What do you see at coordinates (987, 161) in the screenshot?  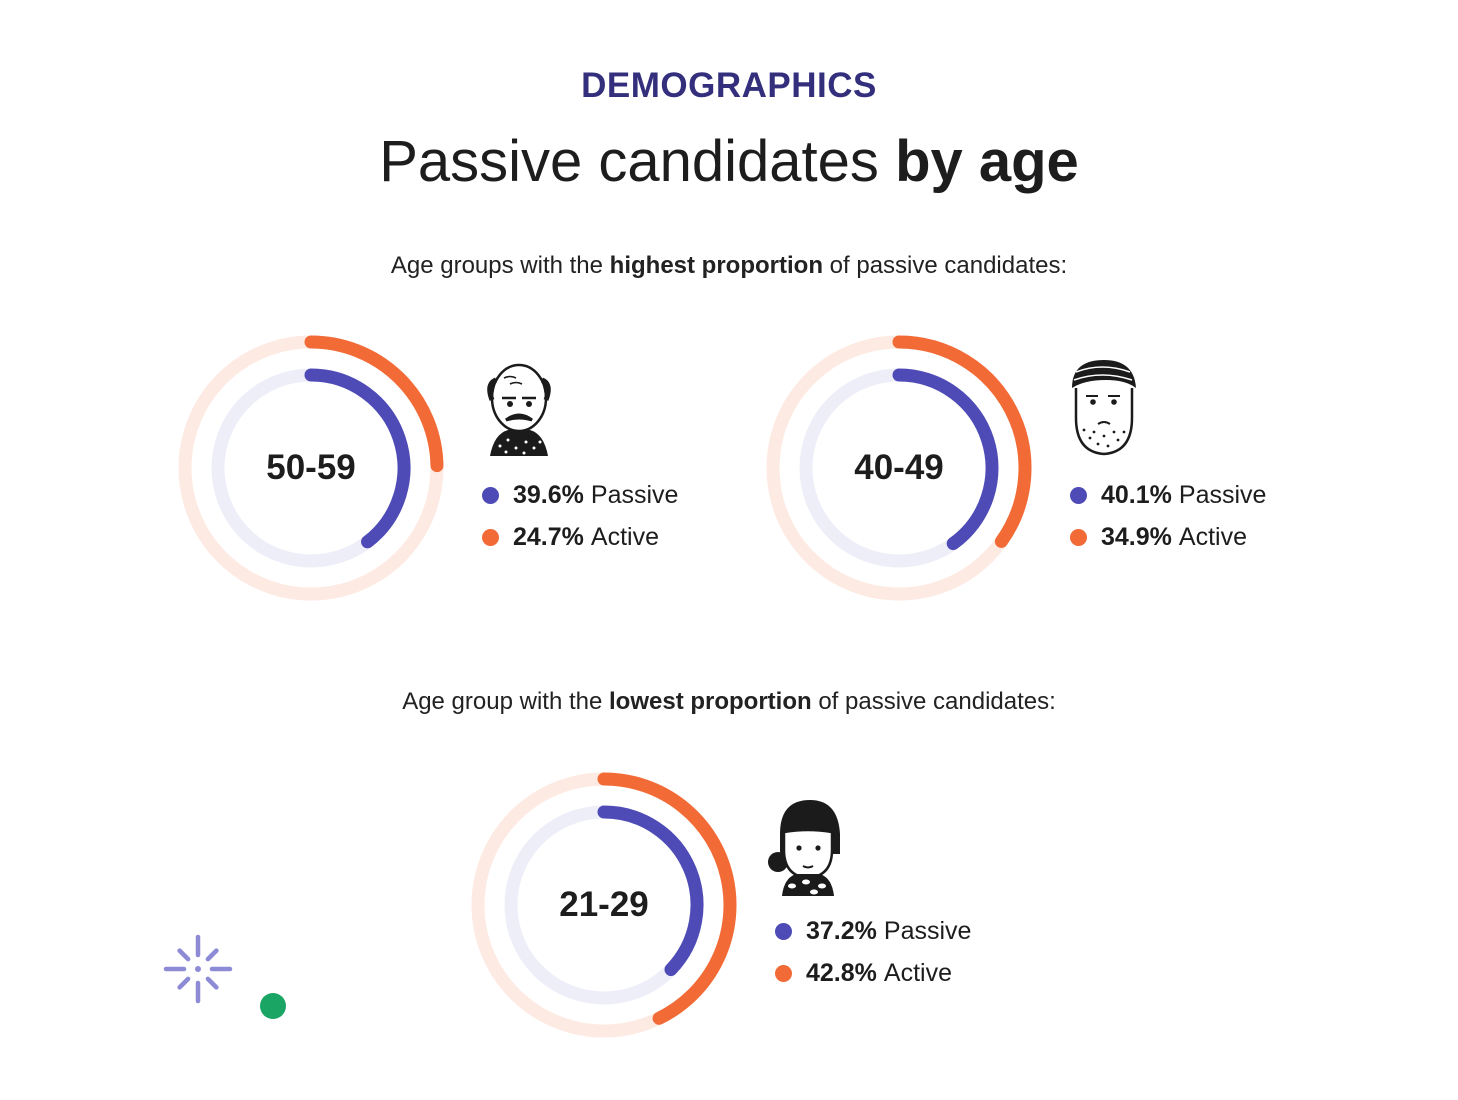 I see `title-bold: by age` at bounding box center [987, 161].